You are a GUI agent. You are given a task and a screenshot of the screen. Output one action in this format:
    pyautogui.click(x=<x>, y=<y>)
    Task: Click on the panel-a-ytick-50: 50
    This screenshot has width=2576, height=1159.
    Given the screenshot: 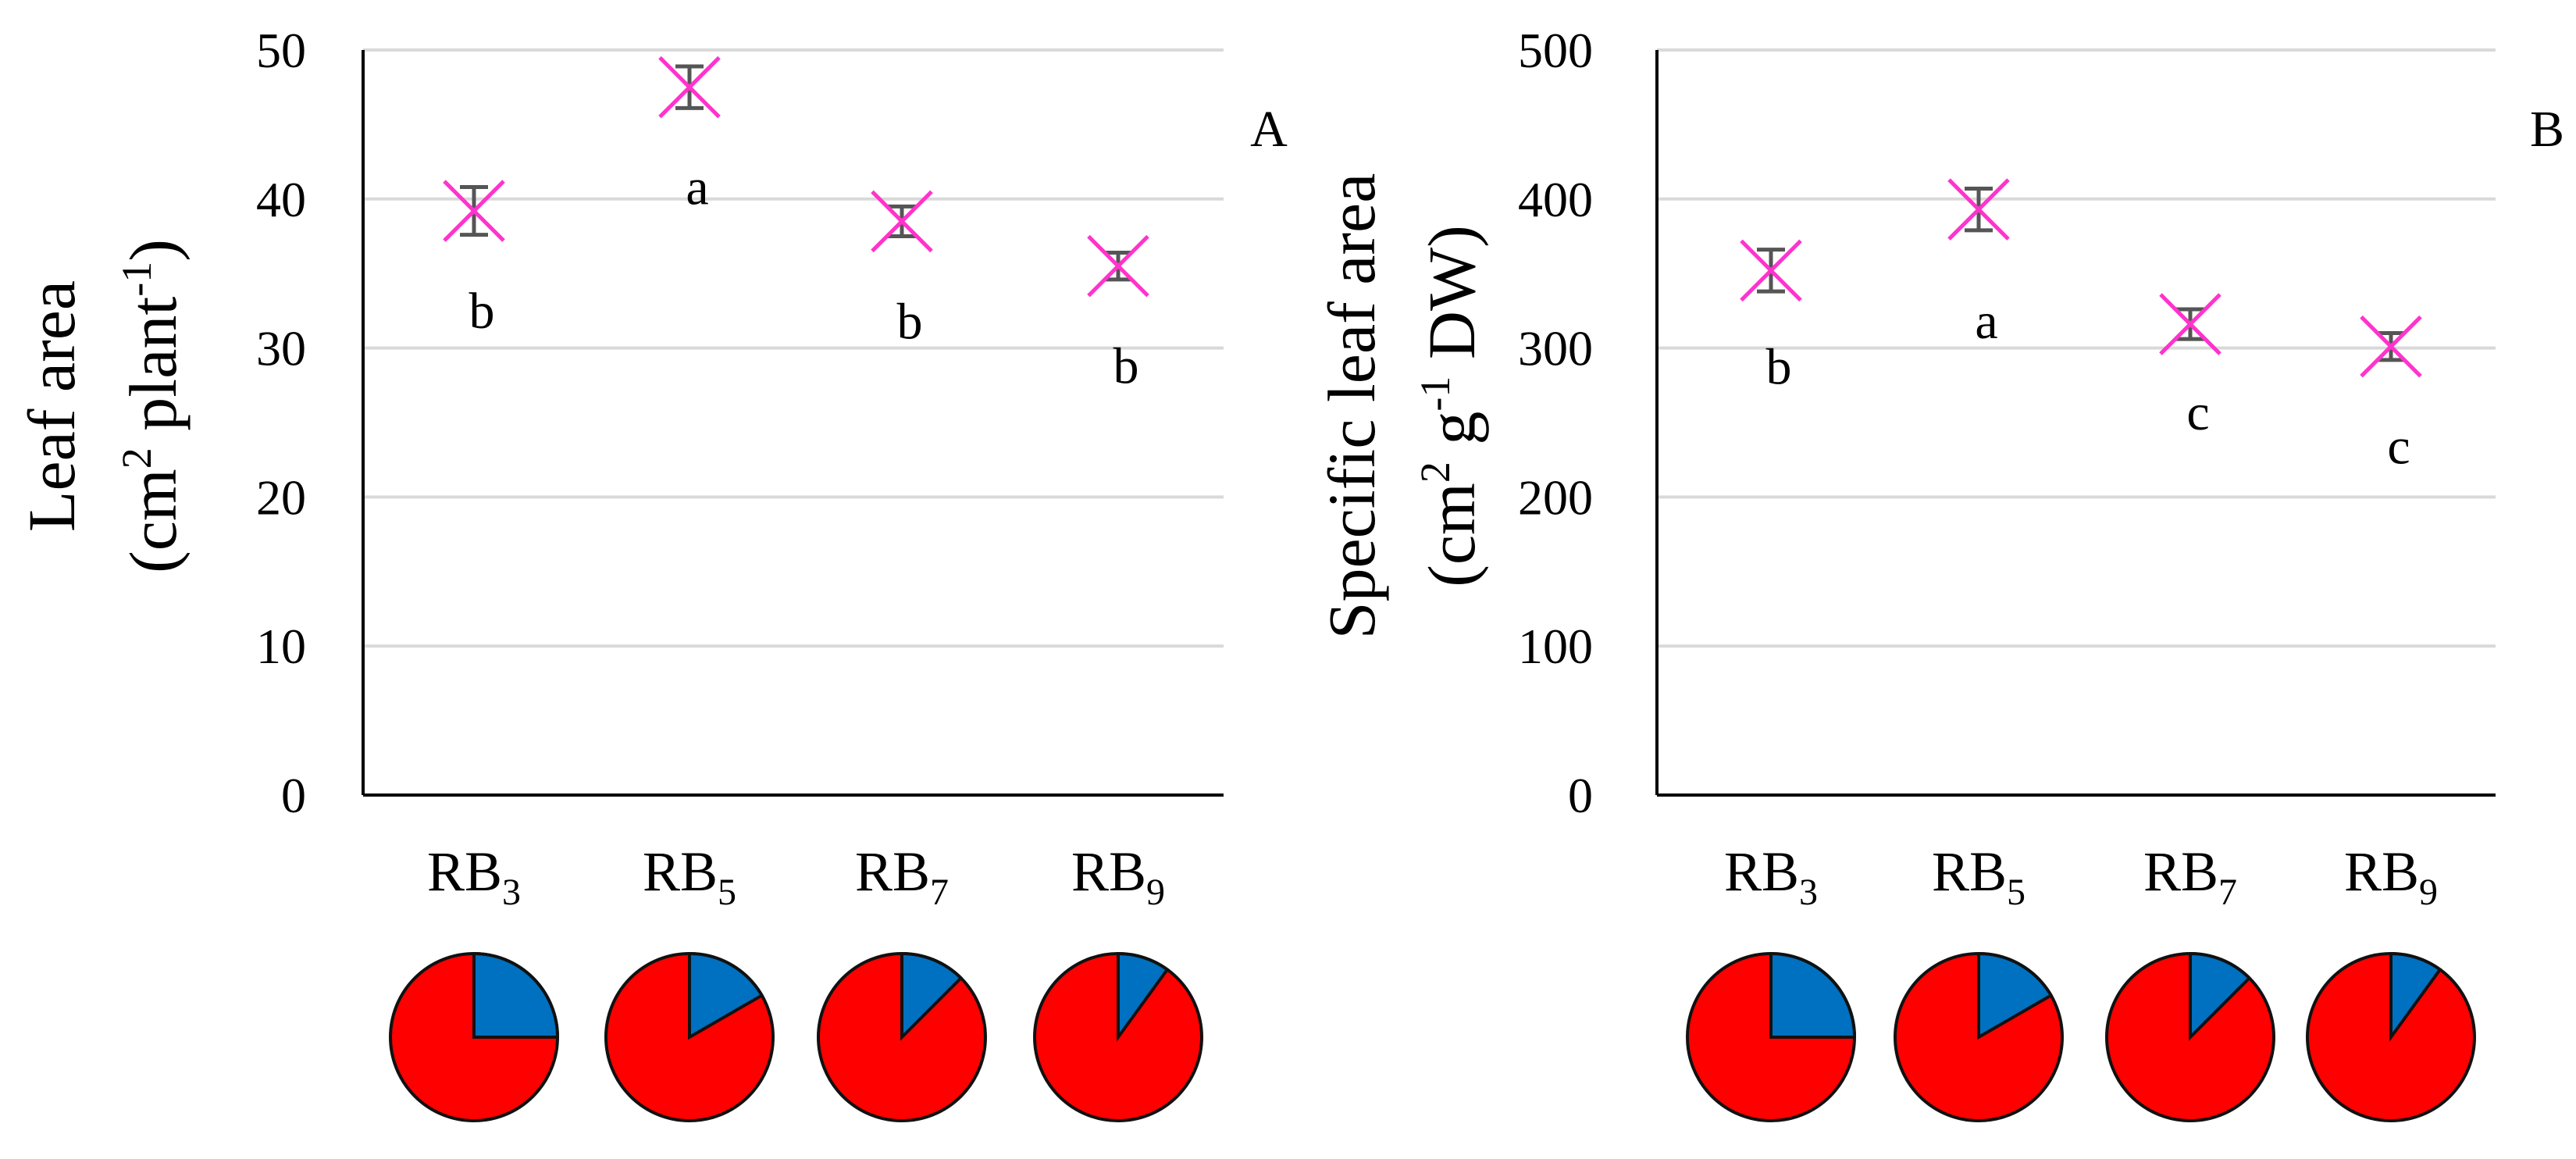 What is the action you would take?
    pyautogui.click(x=281, y=50)
    